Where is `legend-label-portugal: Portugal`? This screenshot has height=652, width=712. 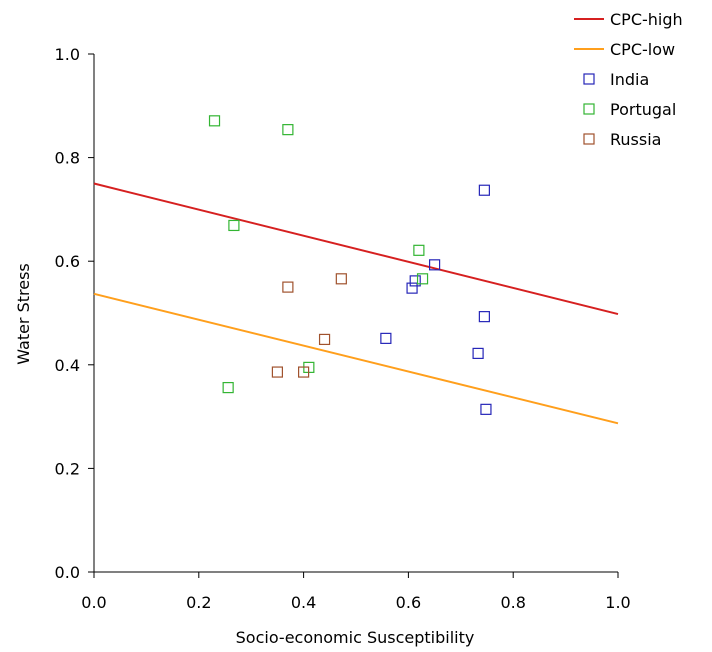
legend-label-portugal: Portugal is located at coordinates (643, 109).